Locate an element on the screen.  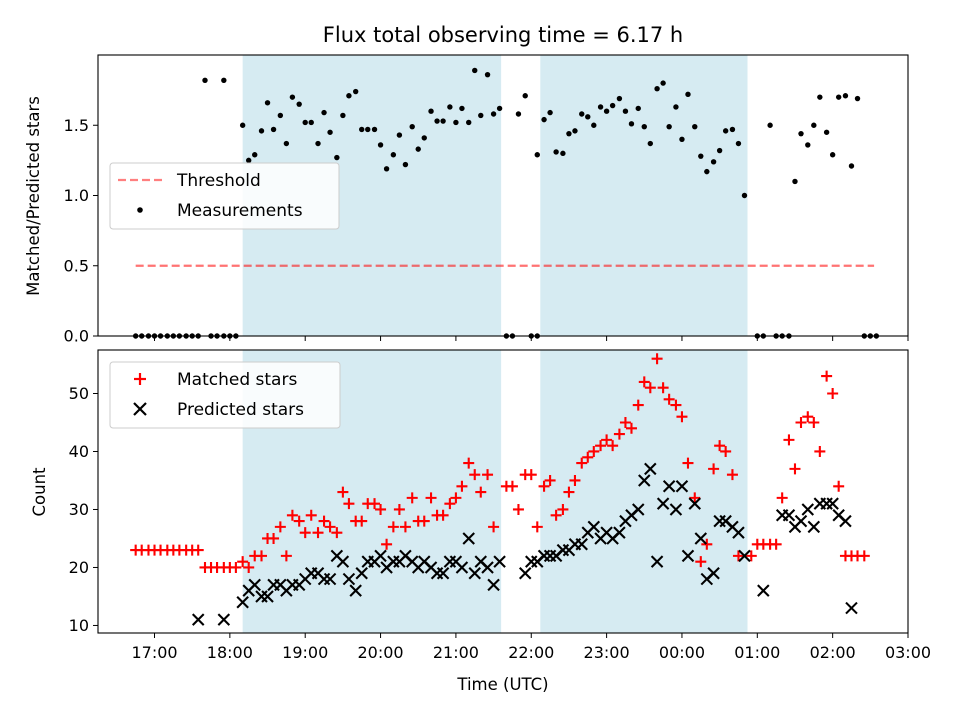
chart-title: Flux total observing time = 6.17 h is located at coordinates (503, 35).